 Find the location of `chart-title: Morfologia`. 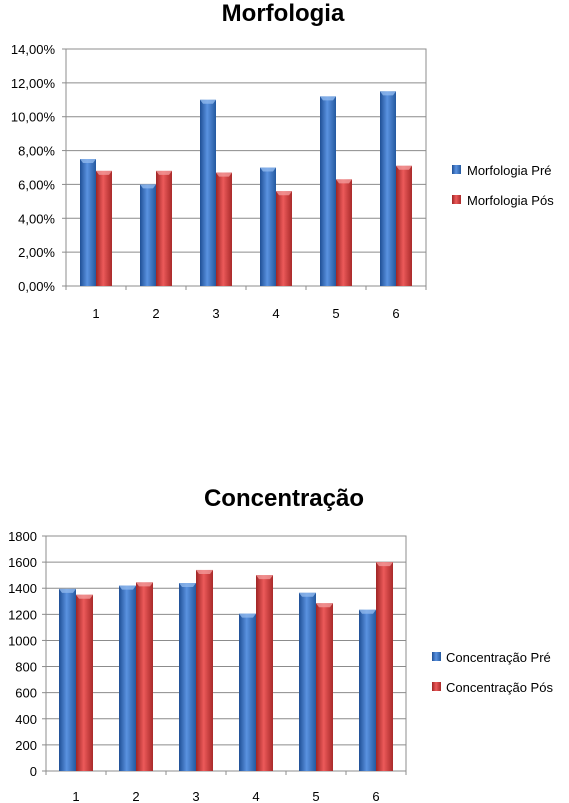

chart-title: Morfologia is located at coordinates (283, 13).